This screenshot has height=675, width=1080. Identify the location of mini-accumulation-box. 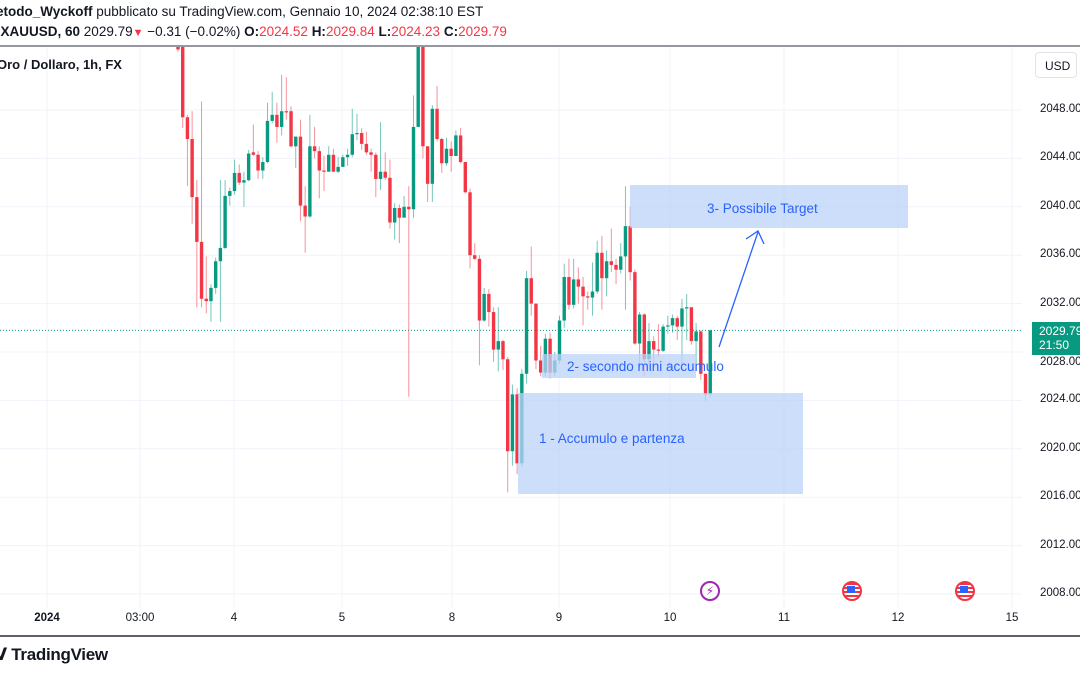
(619, 366).